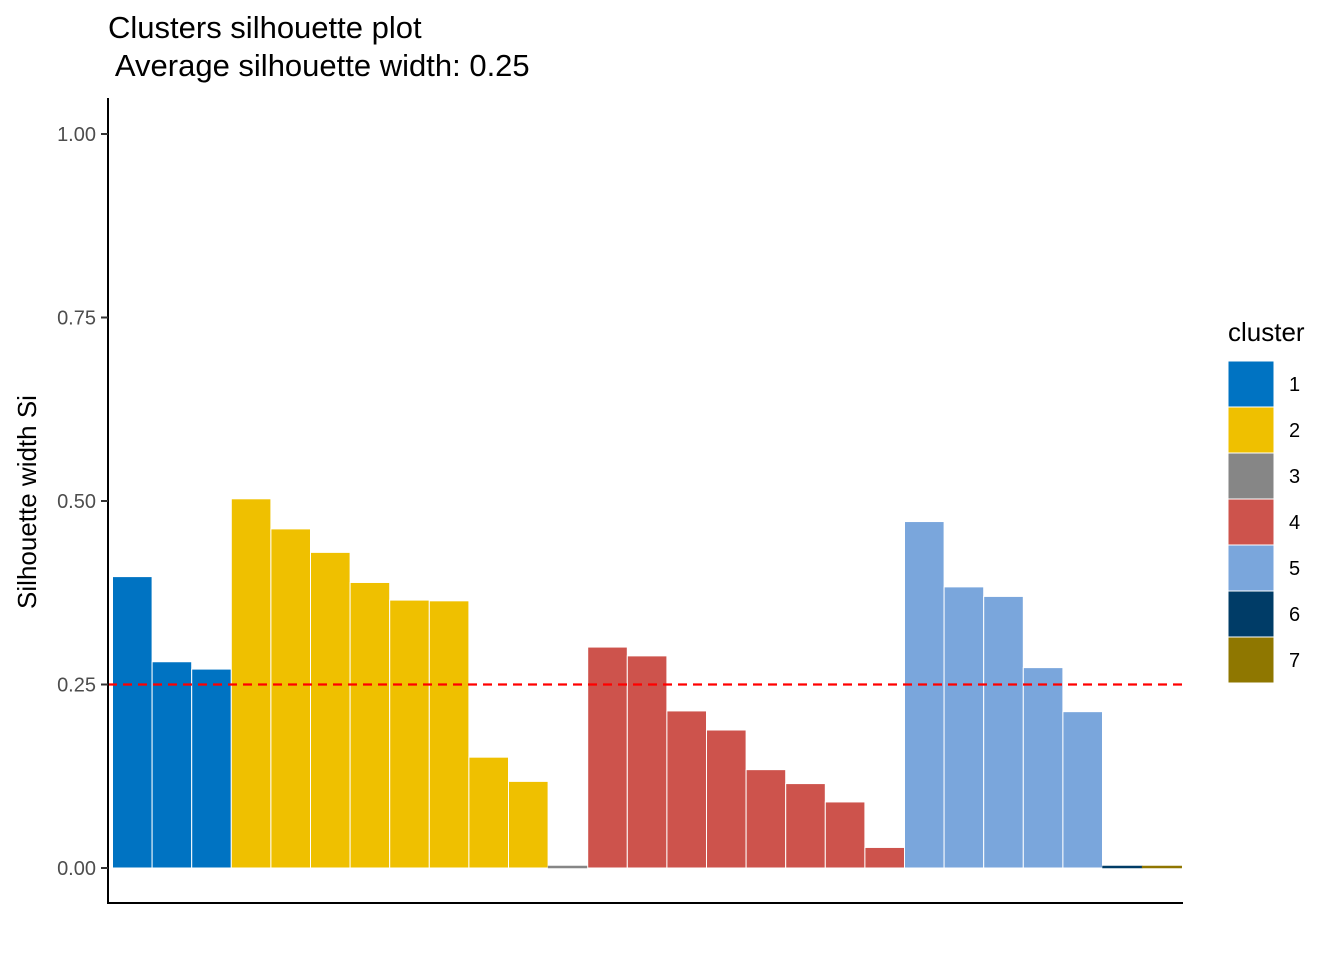 This screenshot has height=960, width=1344. Describe the element at coordinates (76, 686) in the screenshot. I see `y-tick-label: 0.25` at that location.